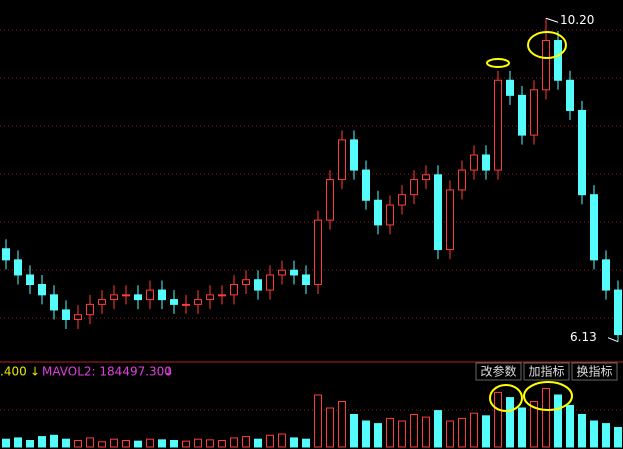 The height and width of the screenshot is (449, 623). Describe the element at coordinates (577, 20) in the screenshot. I see `extreme-label: 10.20` at that location.